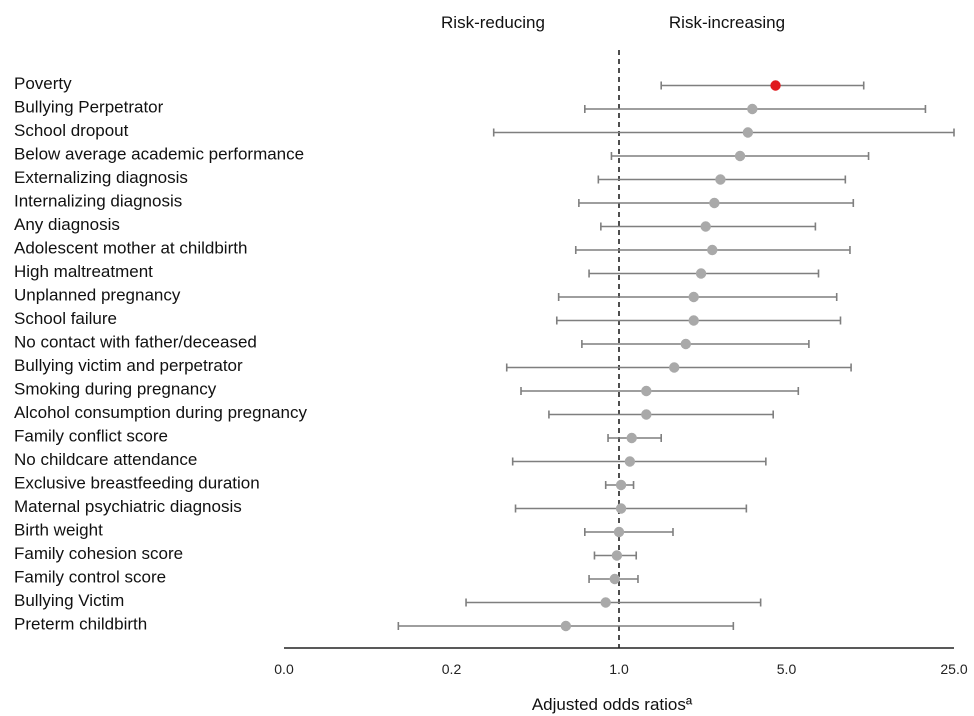 This screenshot has height=716, width=974. What do you see at coordinates (130, 248) in the screenshot?
I see `row-label: Adolescent mother at childbirth` at bounding box center [130, 248].